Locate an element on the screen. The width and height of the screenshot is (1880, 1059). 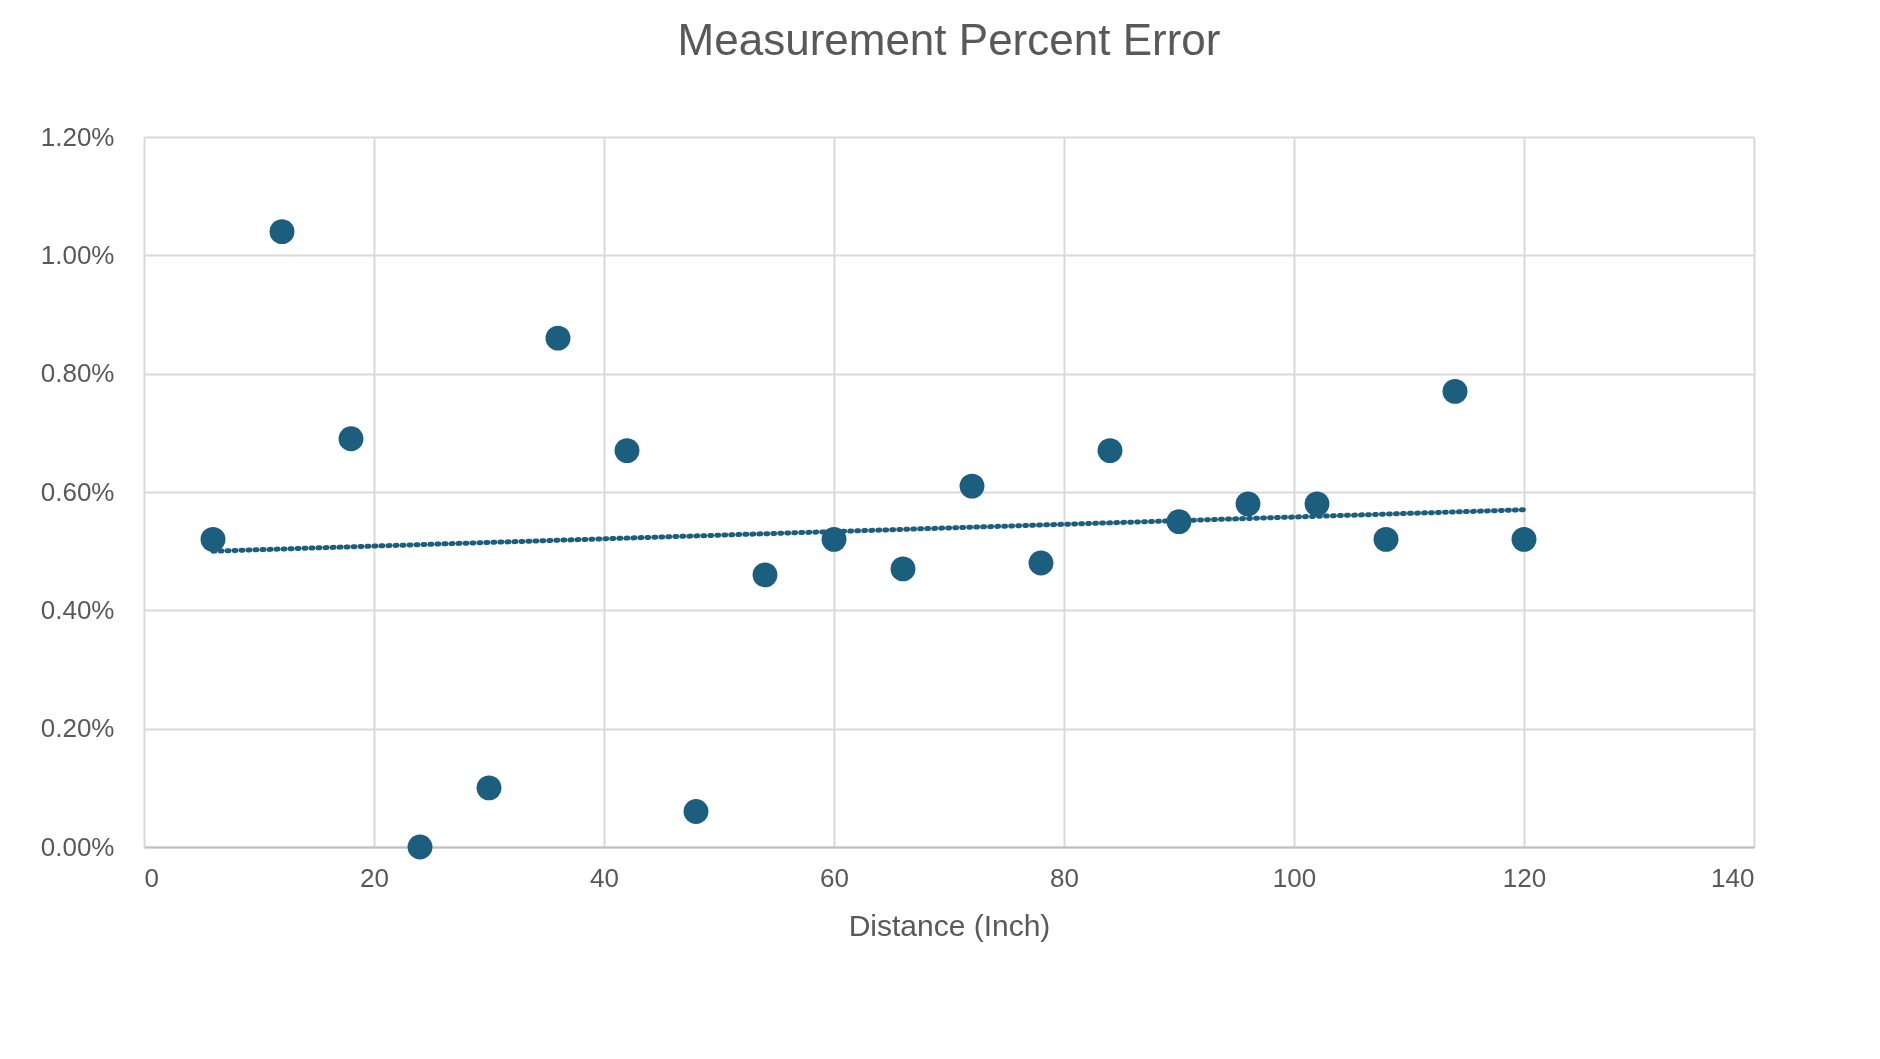
x-tick-label: 0 is located at coordinates (151, 877).